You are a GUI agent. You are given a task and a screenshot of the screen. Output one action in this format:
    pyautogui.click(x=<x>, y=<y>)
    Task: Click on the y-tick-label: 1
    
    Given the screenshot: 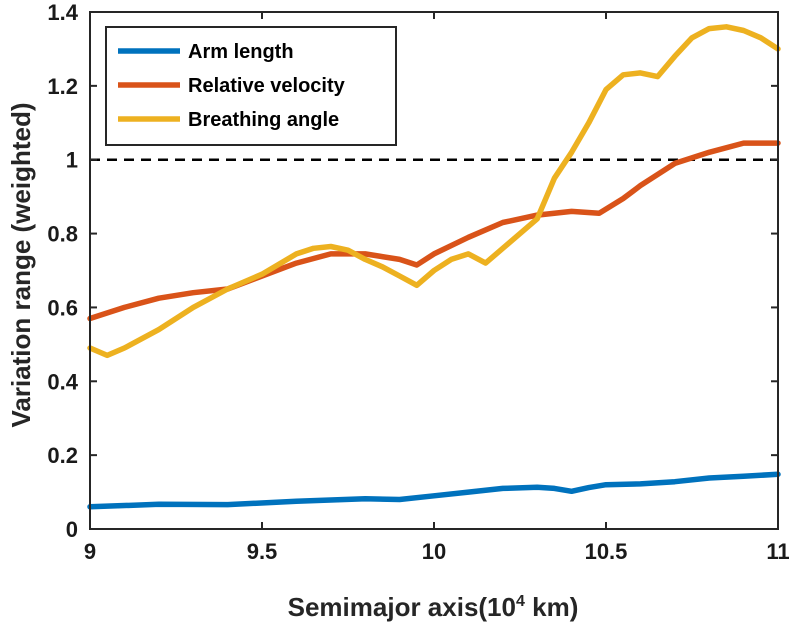 What is the action you would take?
    pyautogui.click(x=72, y=160)
    